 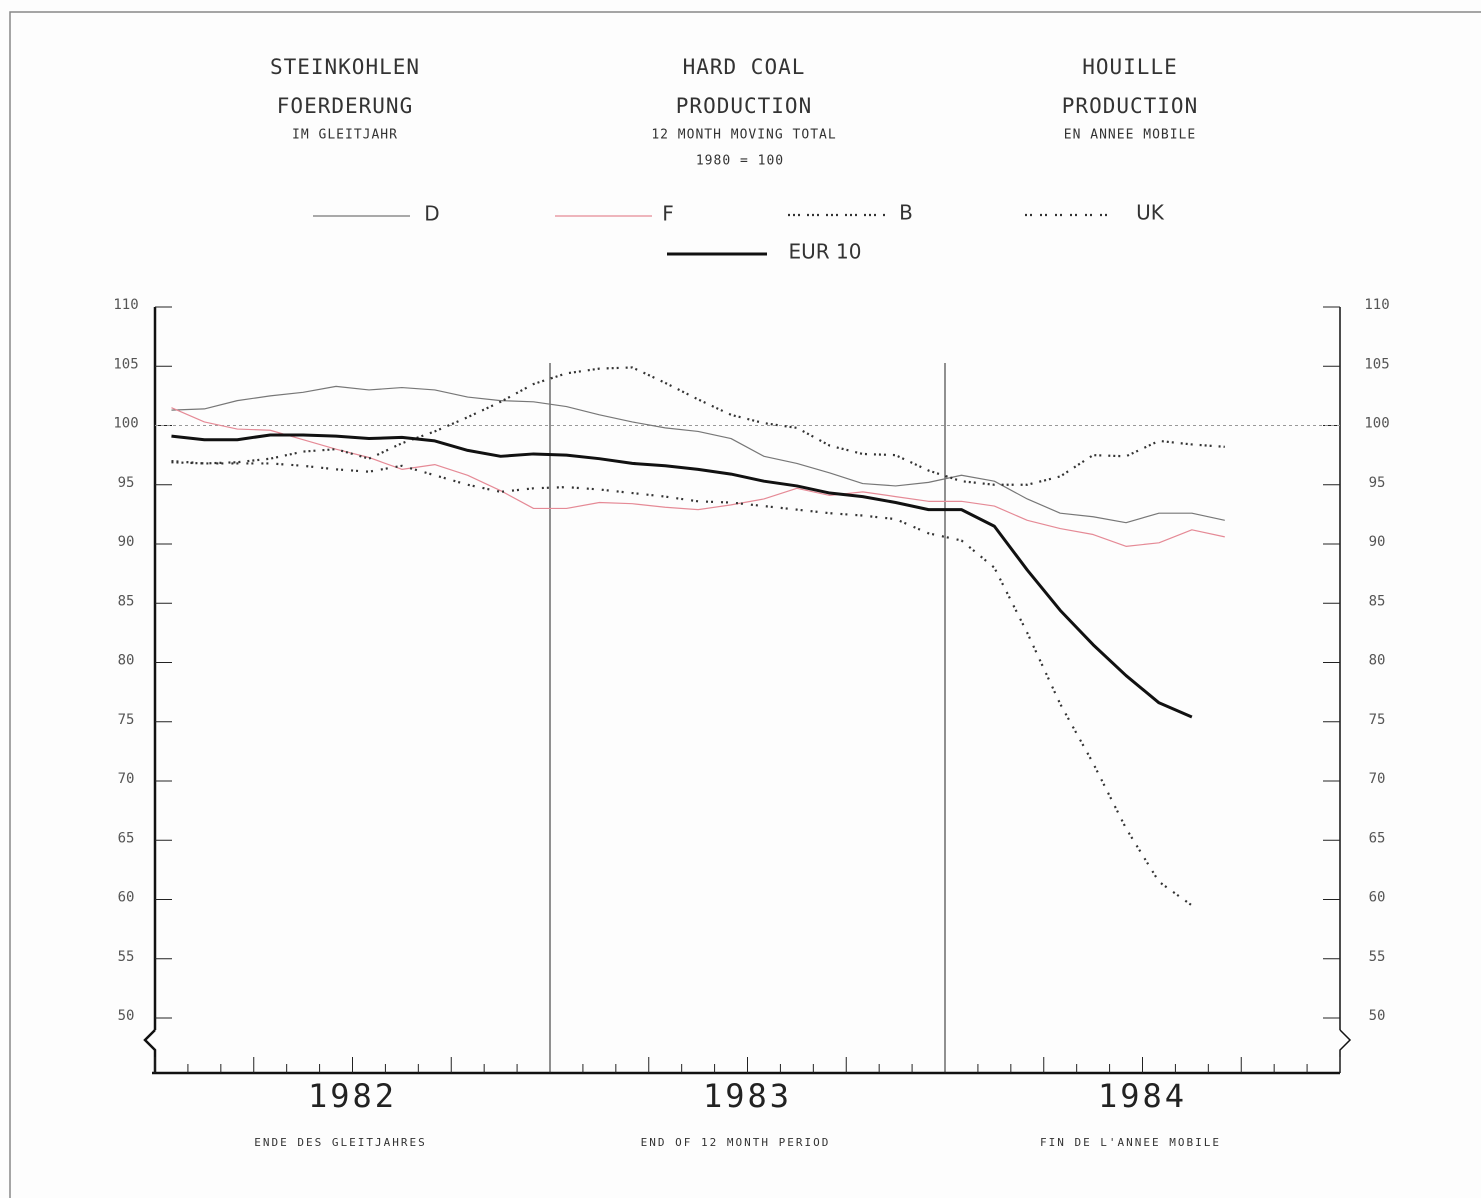 What do you see at coordinates (340, 1142) in the screenshot?
I see `x-label: ENDE DES GLEITJAHRES` at bounding box center [340, 1142].